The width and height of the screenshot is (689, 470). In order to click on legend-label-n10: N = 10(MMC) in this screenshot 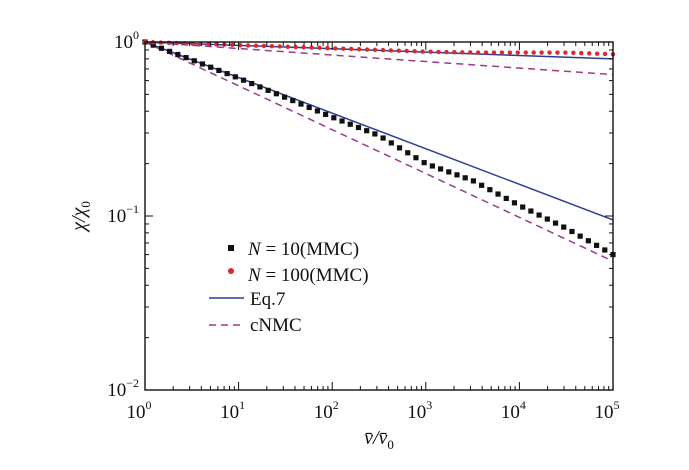, I will do `click(303, 249)`.